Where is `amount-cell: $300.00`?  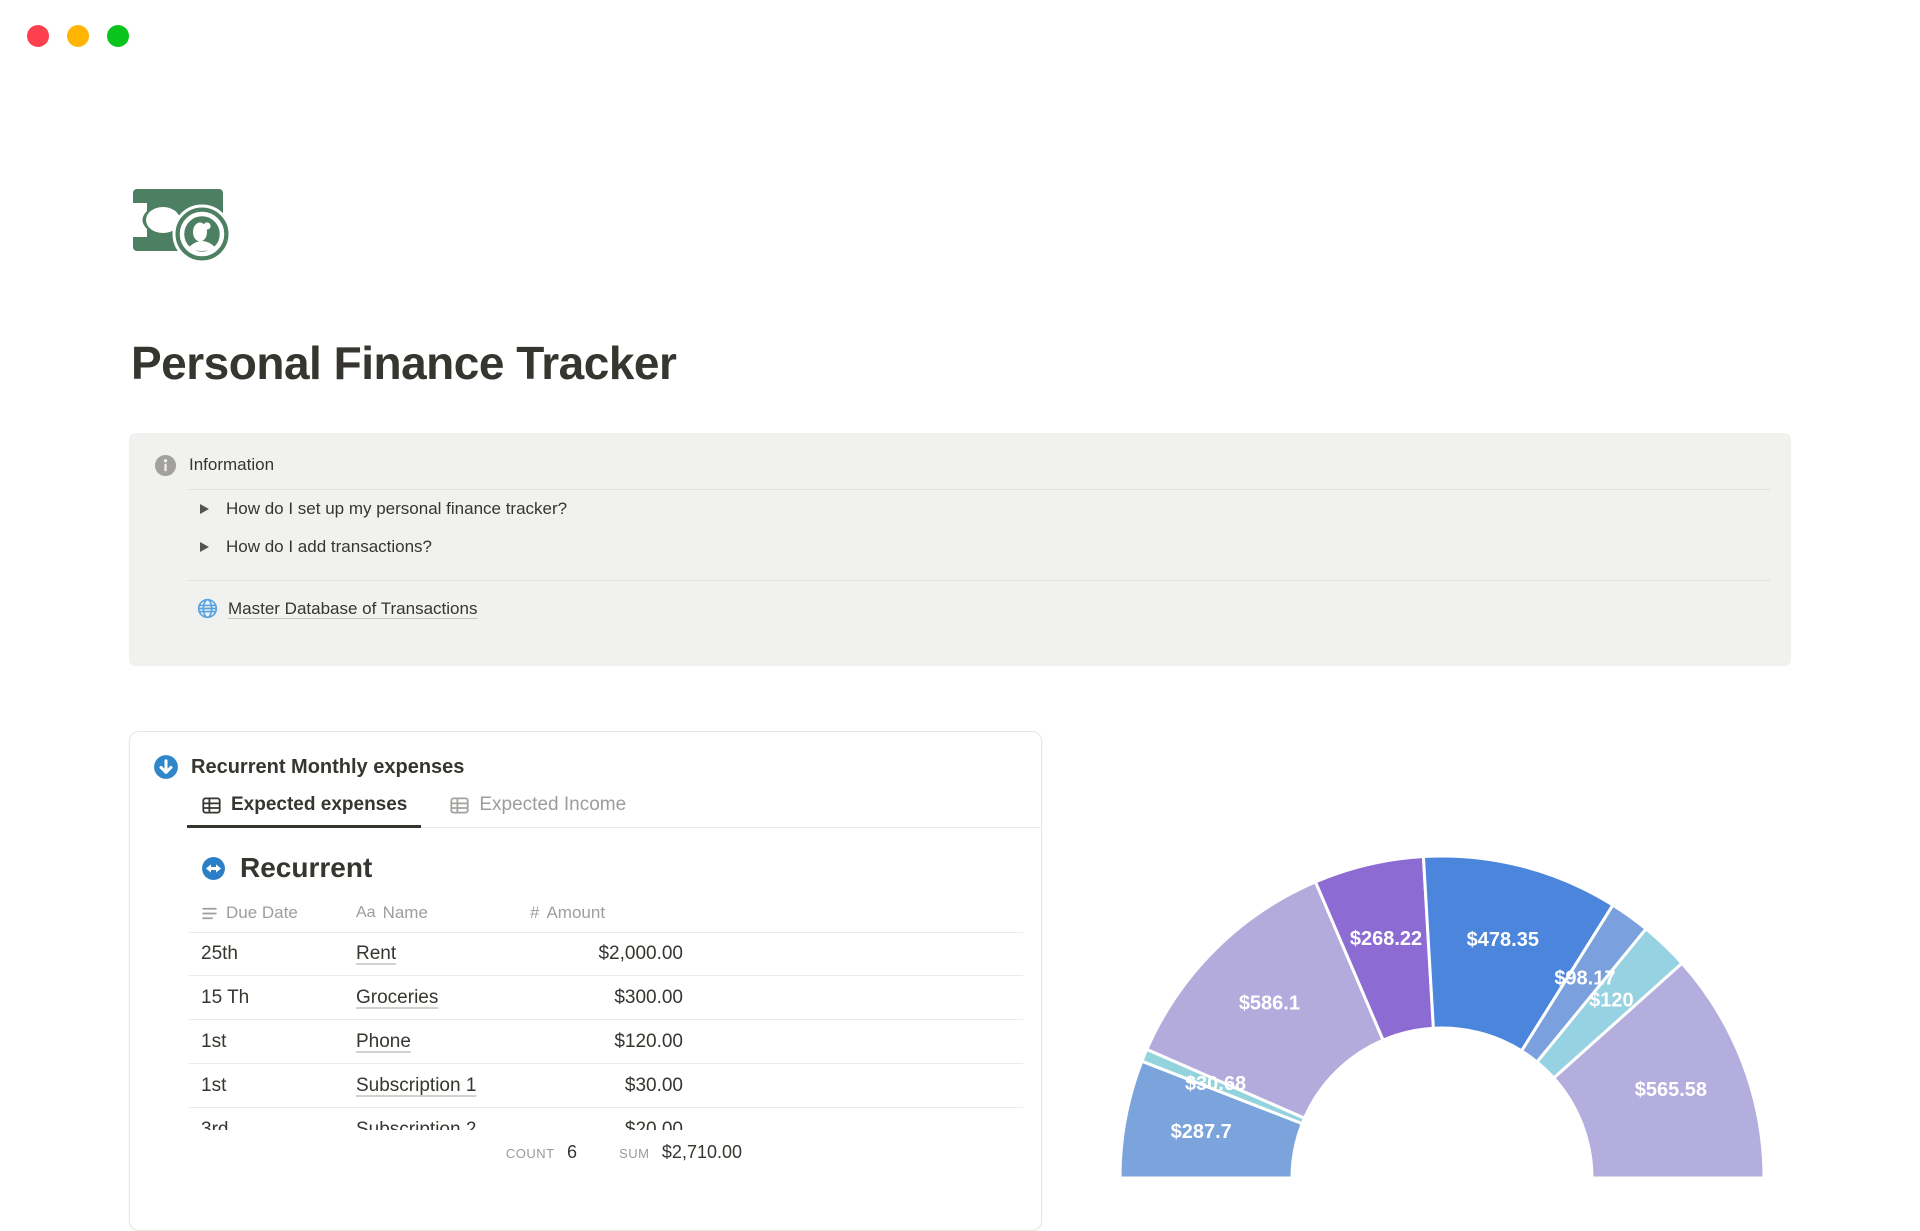
amount-cell: $300.00 is located at coordinates (648, 997).